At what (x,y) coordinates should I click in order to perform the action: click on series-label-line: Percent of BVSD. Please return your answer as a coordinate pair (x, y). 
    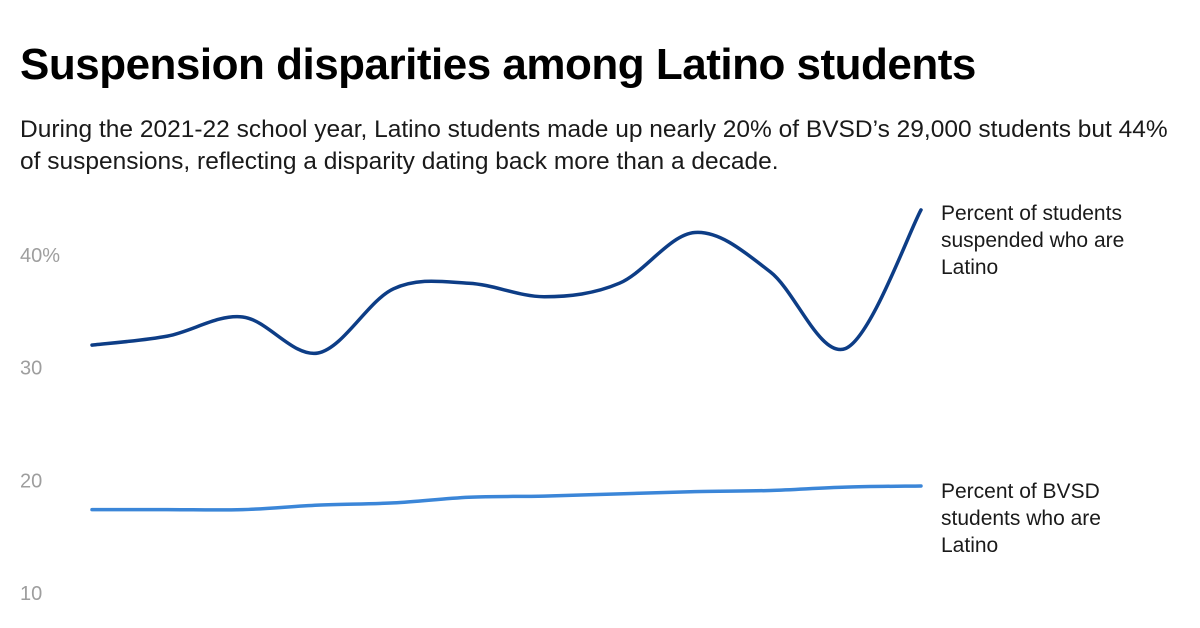
    Looking at the image, I should click on (1020, 491).